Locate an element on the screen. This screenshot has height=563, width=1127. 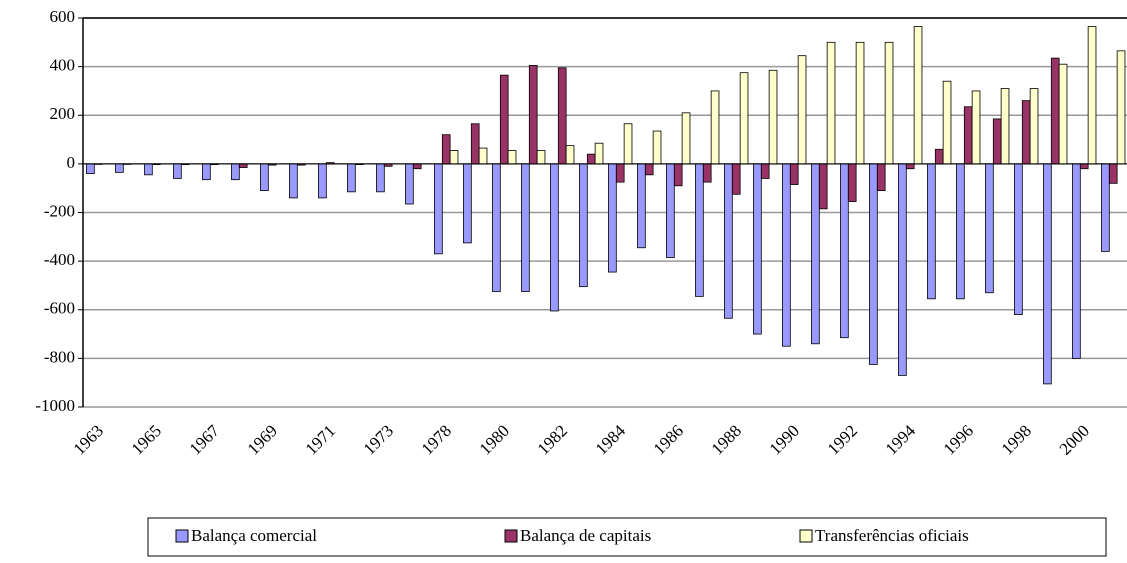
legend-box is located at coordinates (627, 537).